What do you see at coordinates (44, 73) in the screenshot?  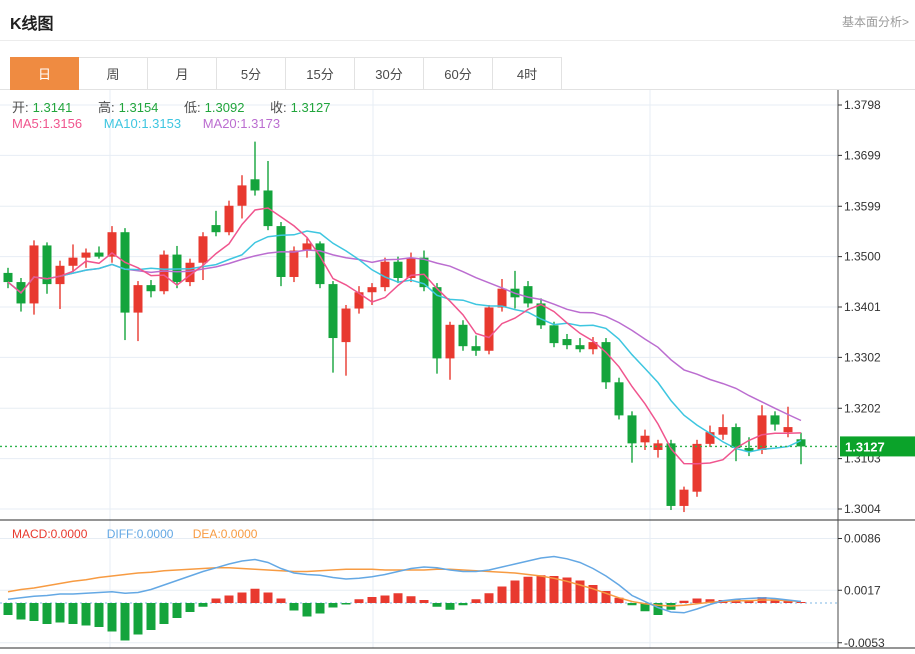 I see `tab-day: 日` at bounding box center [44, 73].